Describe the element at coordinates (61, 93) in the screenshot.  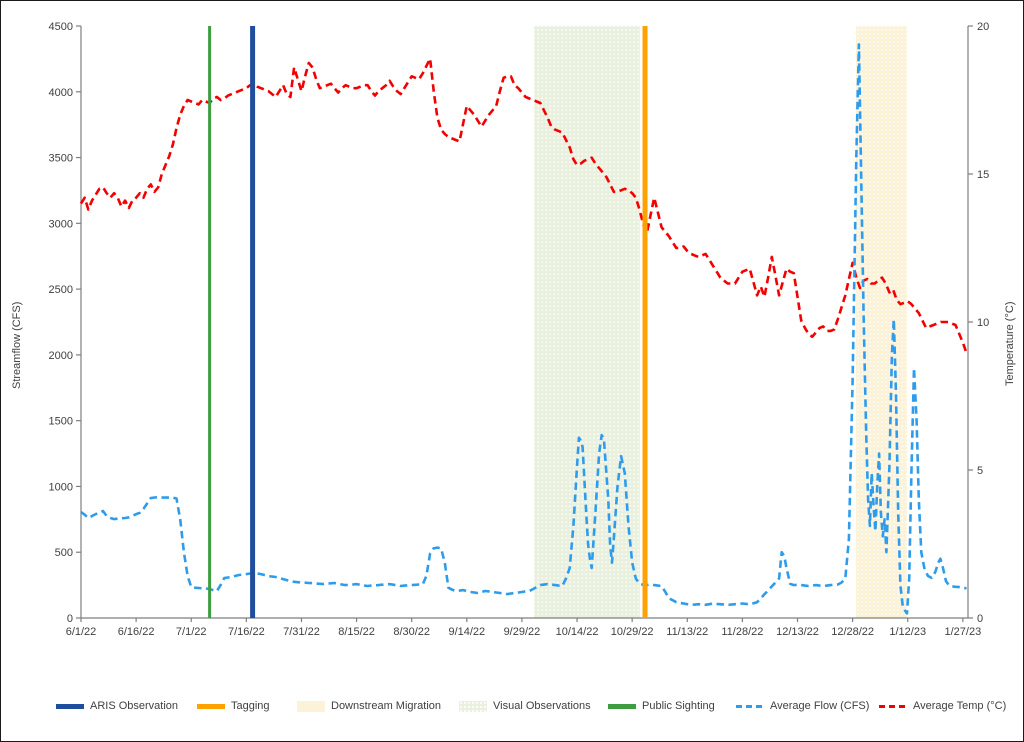
I see `y-left-tick-label: 4000` at that location.